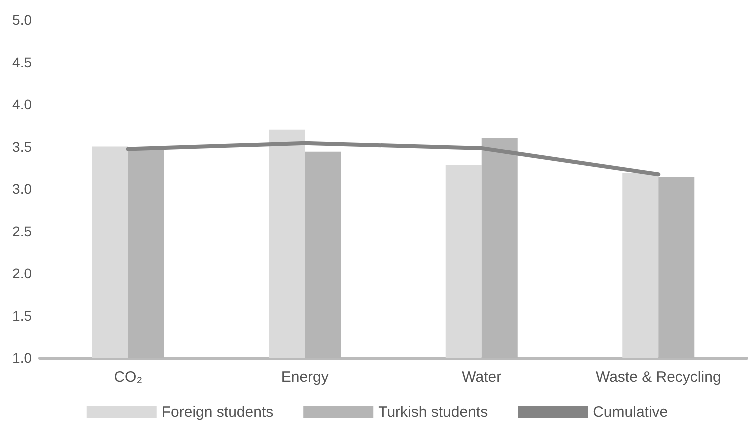 Image resolution: width=755 pixels, height=430 pixels. What do you see at coordinates (22, 62) in the screenshot?
I see `y-tick-label: 4.5` at bounding box center [22, 62].